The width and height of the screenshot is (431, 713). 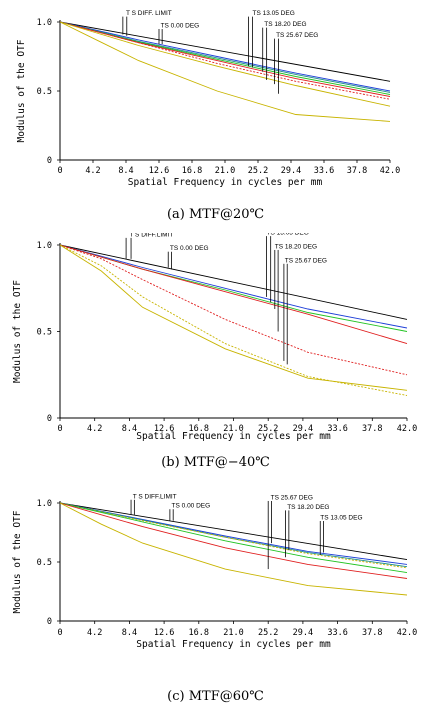 I want to click on annotation-label: T S DIFF. LIMIT, so click(x=149, y=13).